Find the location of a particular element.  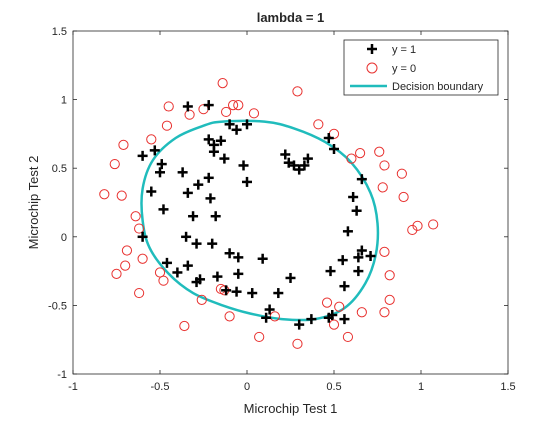

y-tick-label: -1 is located at coordinates (62, 375).